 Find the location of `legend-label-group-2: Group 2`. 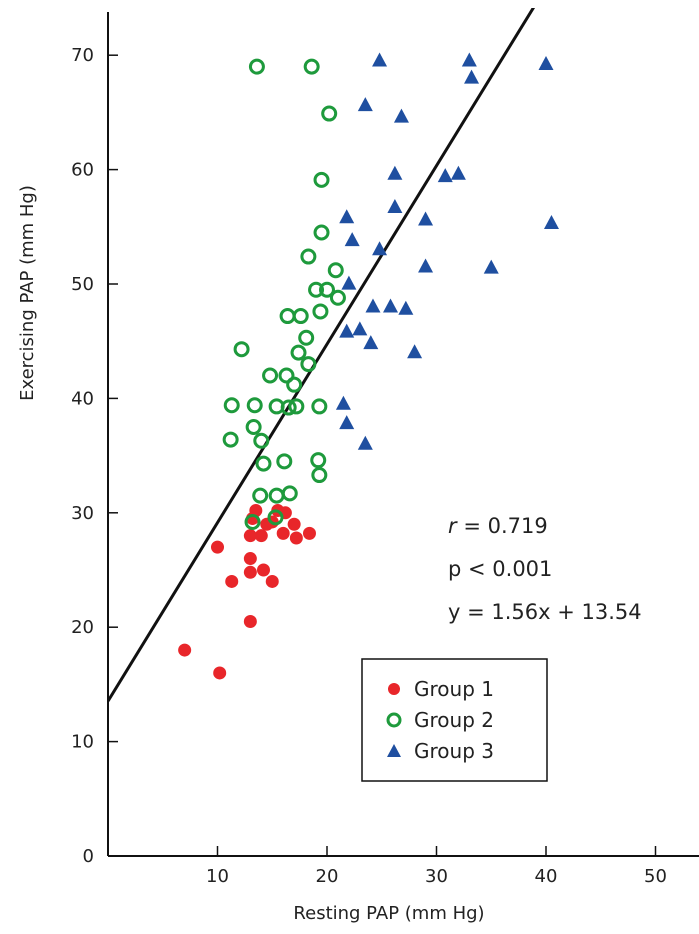

legend-label-group-2: Group 2 is located at coordinates (454, 720).